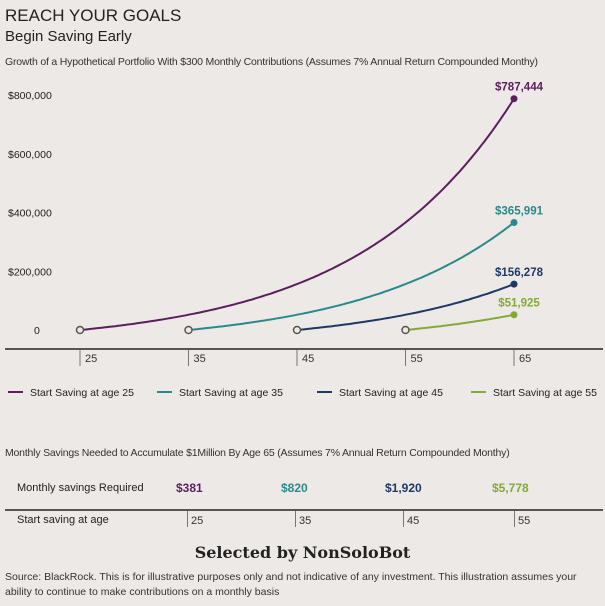  Describe the element at coordinates (545, 393) in the screenshot. I see `legend-label: Start Saving at age 55` at that location.